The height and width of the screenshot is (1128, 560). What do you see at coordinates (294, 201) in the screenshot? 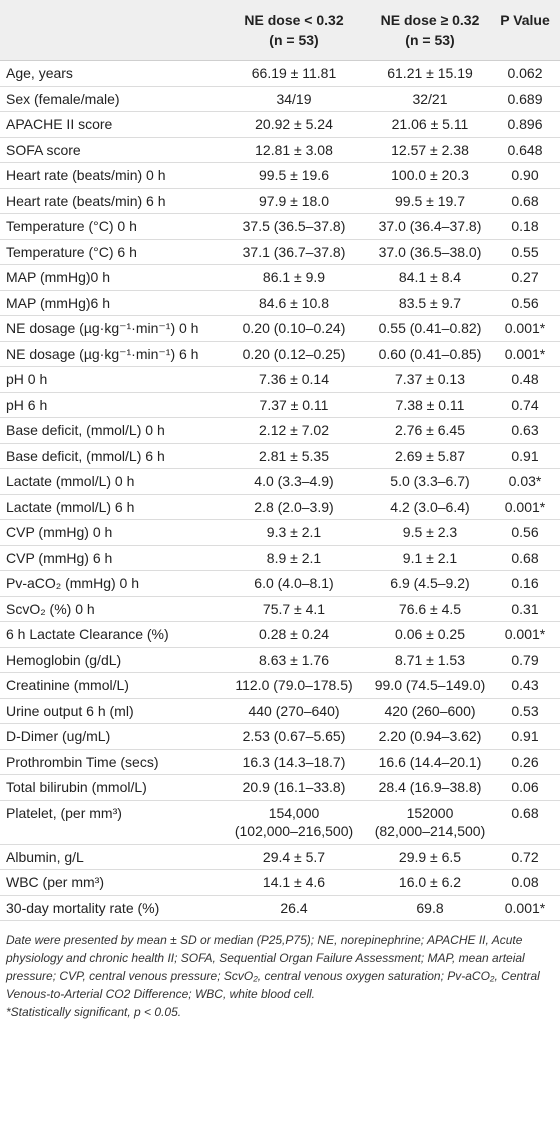
I see `cell: 97.9 ± 18.0` at bounding box center [294, 201].